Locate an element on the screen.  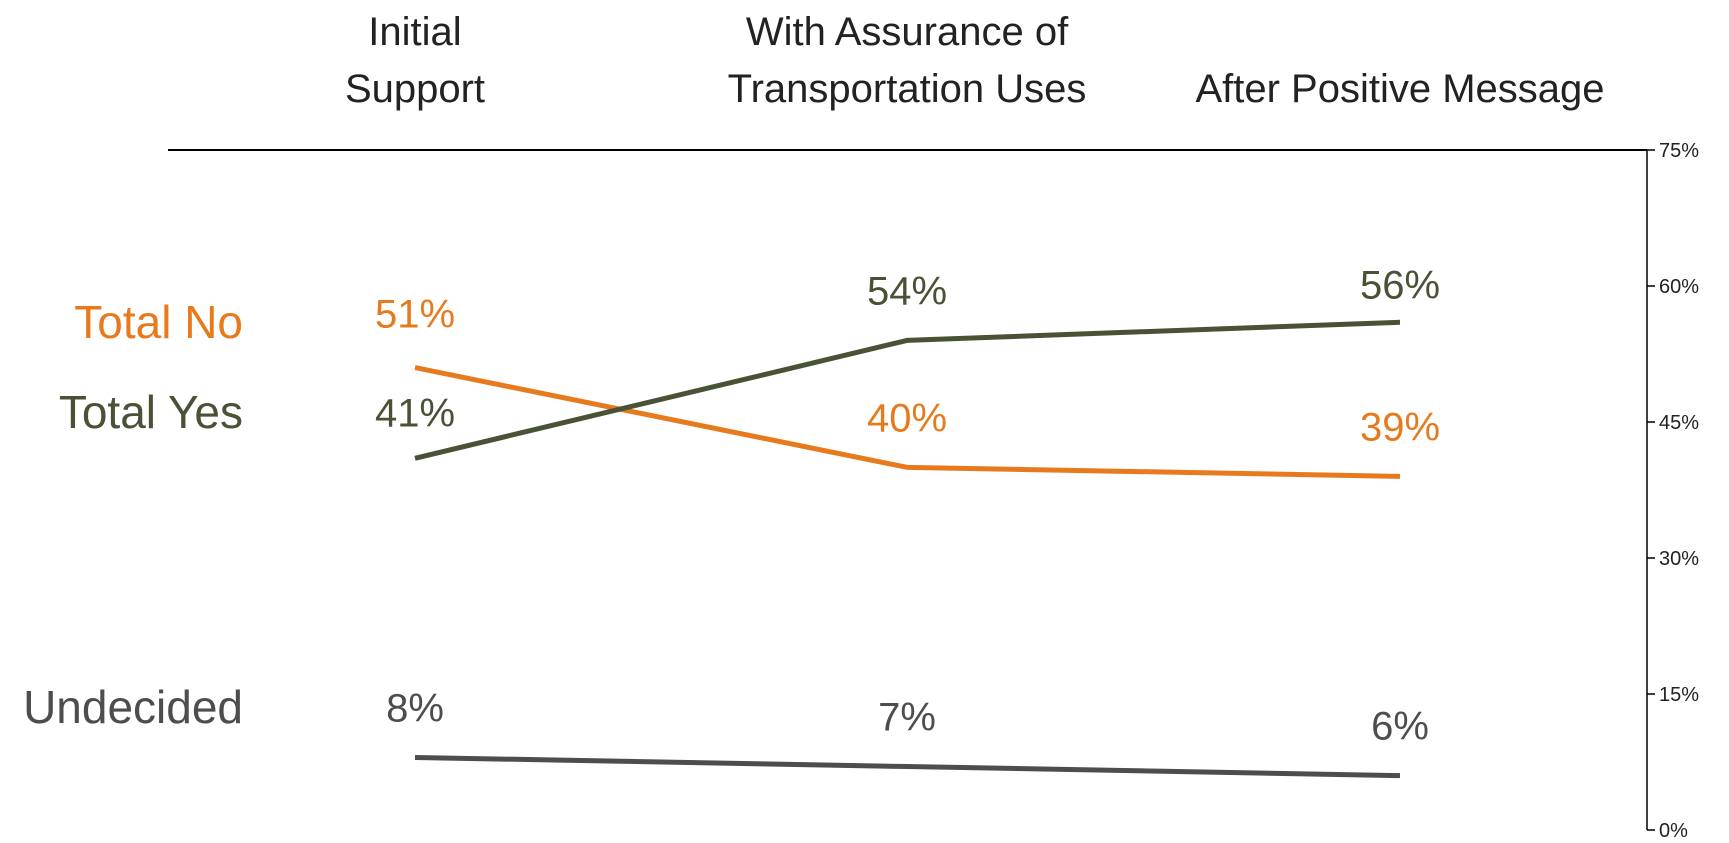
y-axis: 0% 15% 30% 45% 60% 75% is located at coordinates (1672, 491).